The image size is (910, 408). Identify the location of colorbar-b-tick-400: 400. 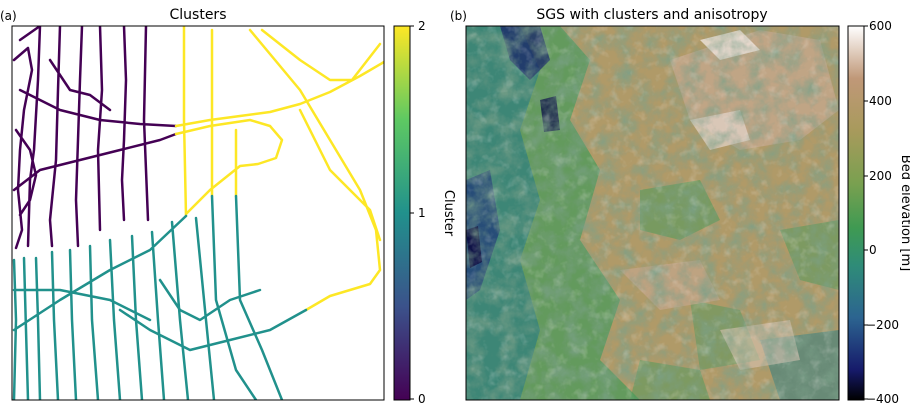
(880, 101).